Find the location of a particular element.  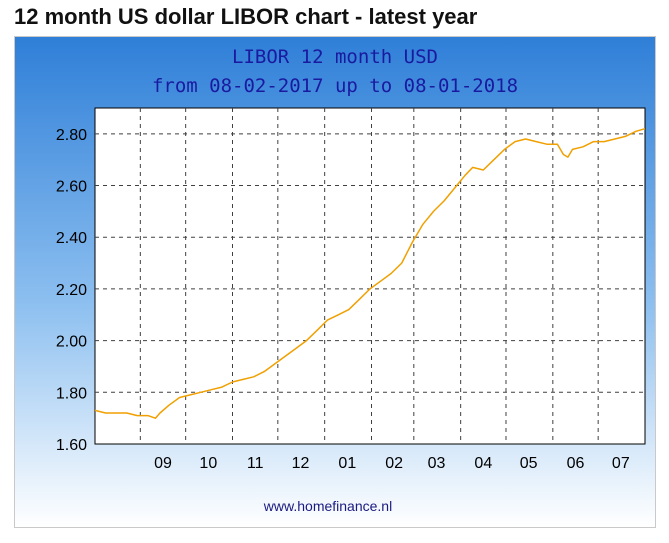

y-tick-label: 2.20 is located at coordinates (71, 290).